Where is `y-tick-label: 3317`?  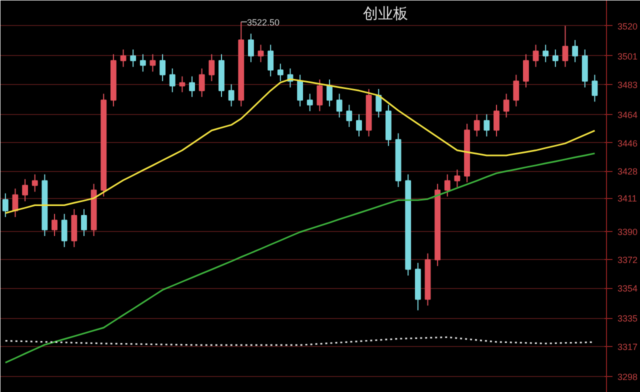
y-tick-label: 3317 is located at coordinates (628, 347).